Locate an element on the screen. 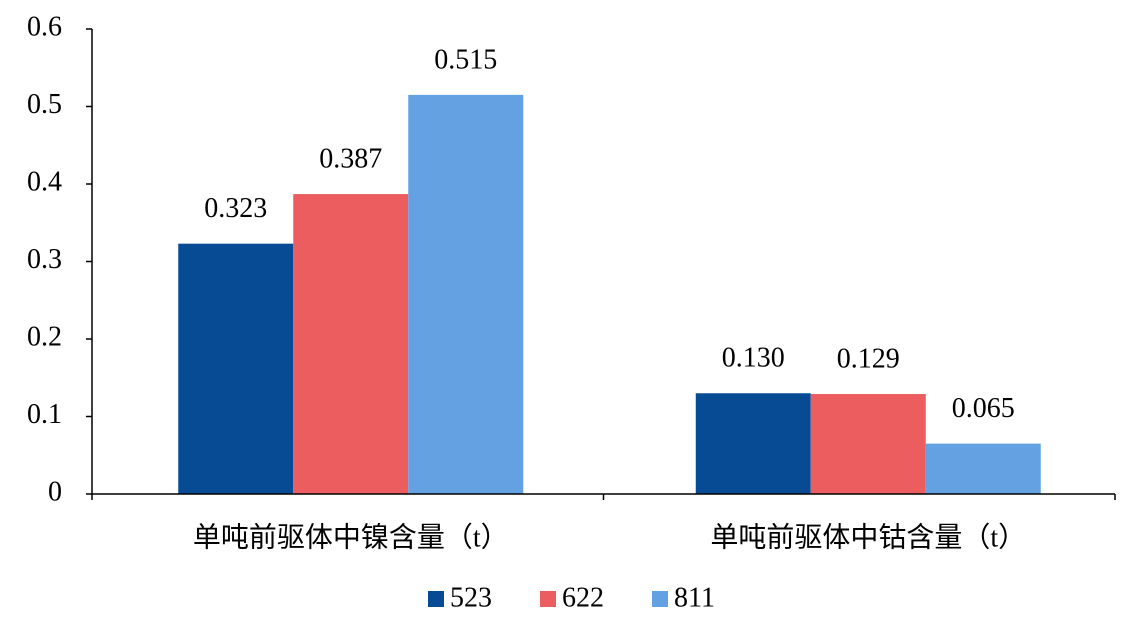 This screenshot has height=620, width=1136. value-label: 0.387 is located at coordinates (350, 158).